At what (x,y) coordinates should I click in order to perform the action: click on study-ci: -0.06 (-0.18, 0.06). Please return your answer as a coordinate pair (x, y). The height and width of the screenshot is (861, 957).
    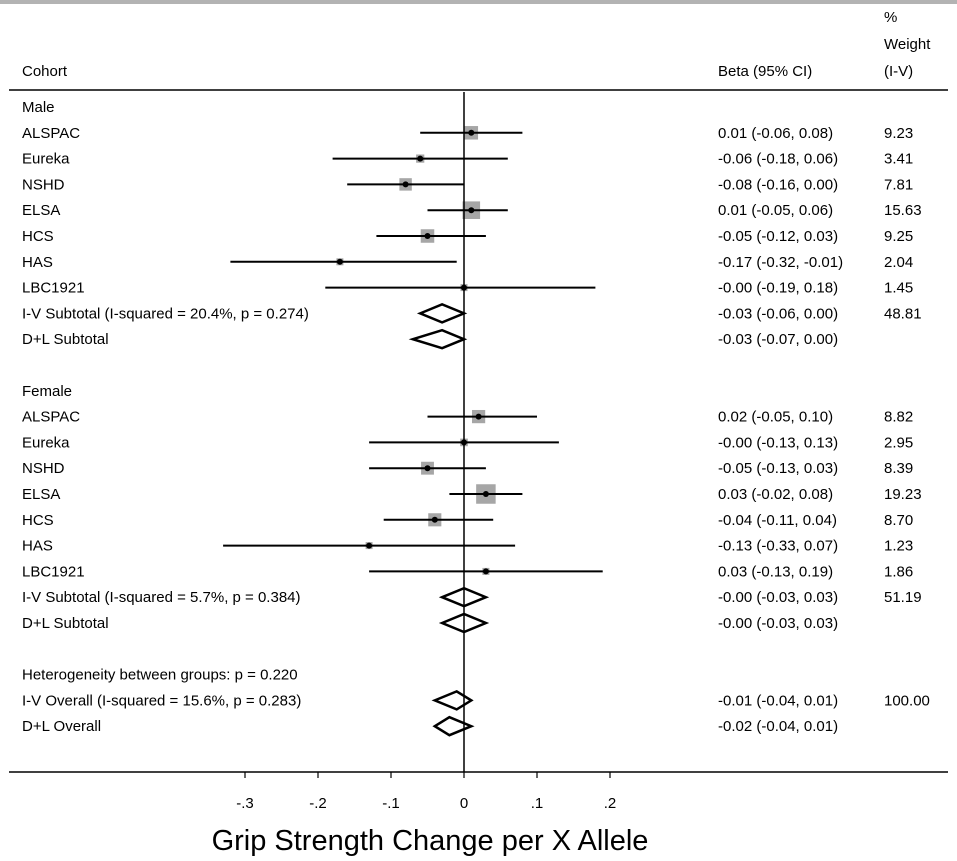
    Looking at the image, I should click on (778, 159).